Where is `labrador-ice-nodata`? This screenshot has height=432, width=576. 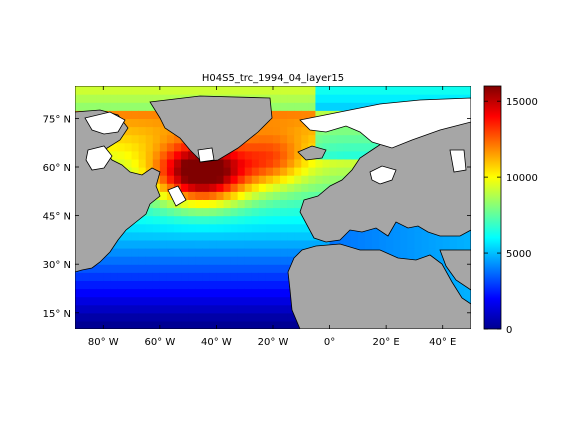 labrador-ice-nodata is located at coordinates (206, 155).